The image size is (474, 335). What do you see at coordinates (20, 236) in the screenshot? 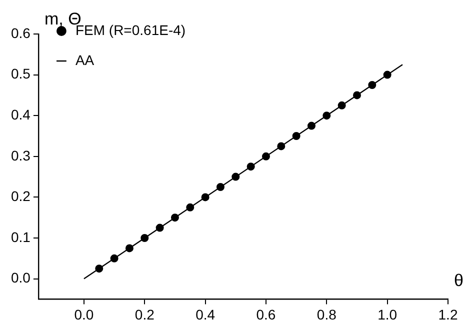
I see `y-tick-label: 0.1` at bounding box center [20, 236].